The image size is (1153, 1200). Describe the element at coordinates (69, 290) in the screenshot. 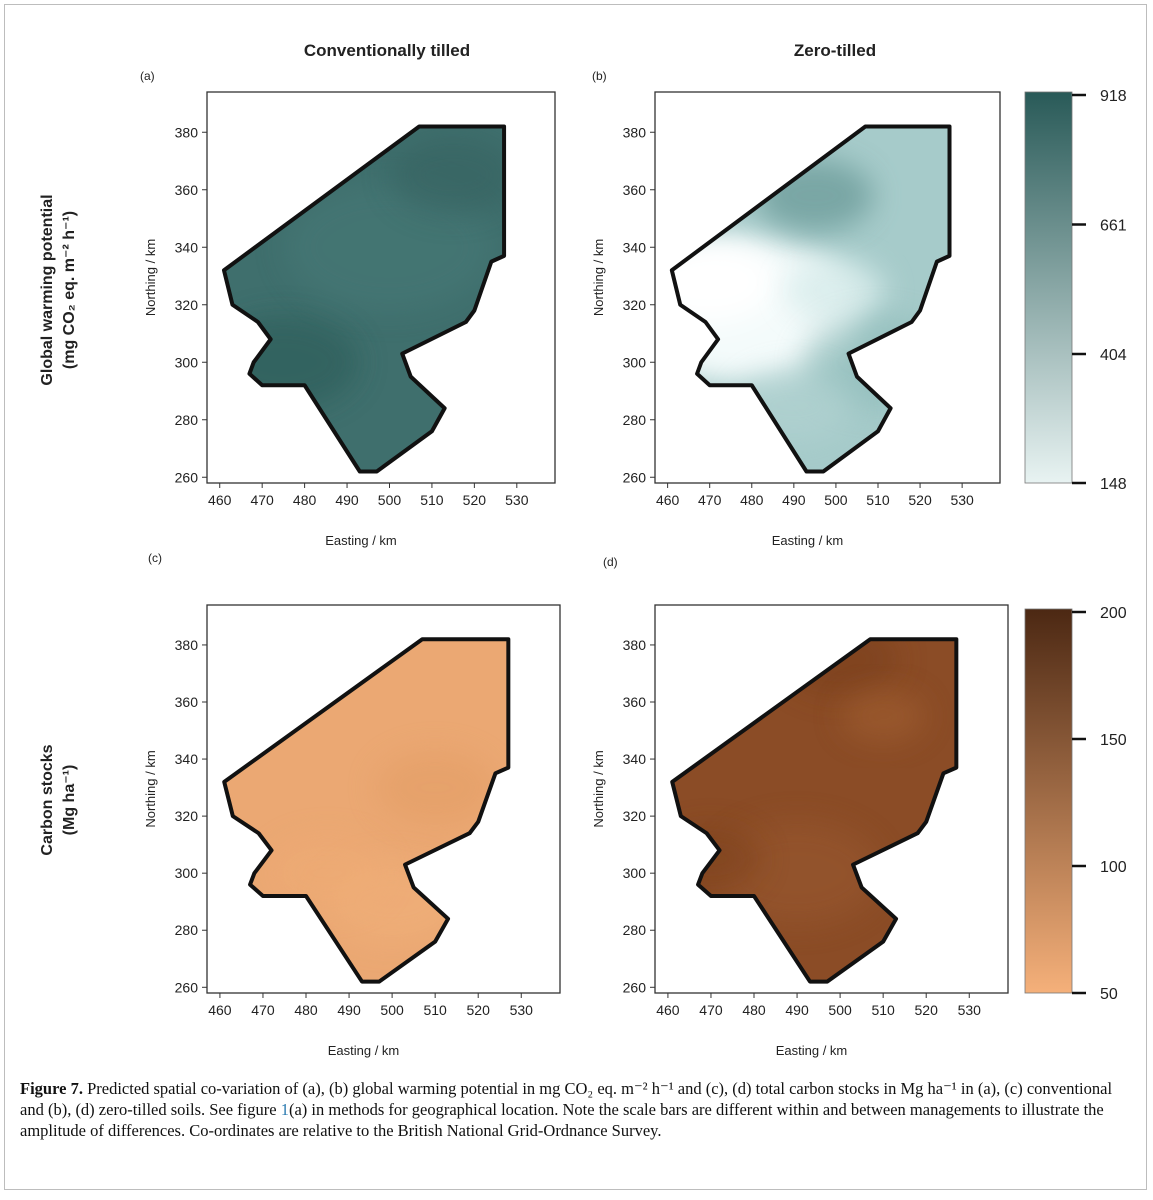

I see `row-label: (mg CO₂ eq. m⁻² h⁻¹)` at that location.